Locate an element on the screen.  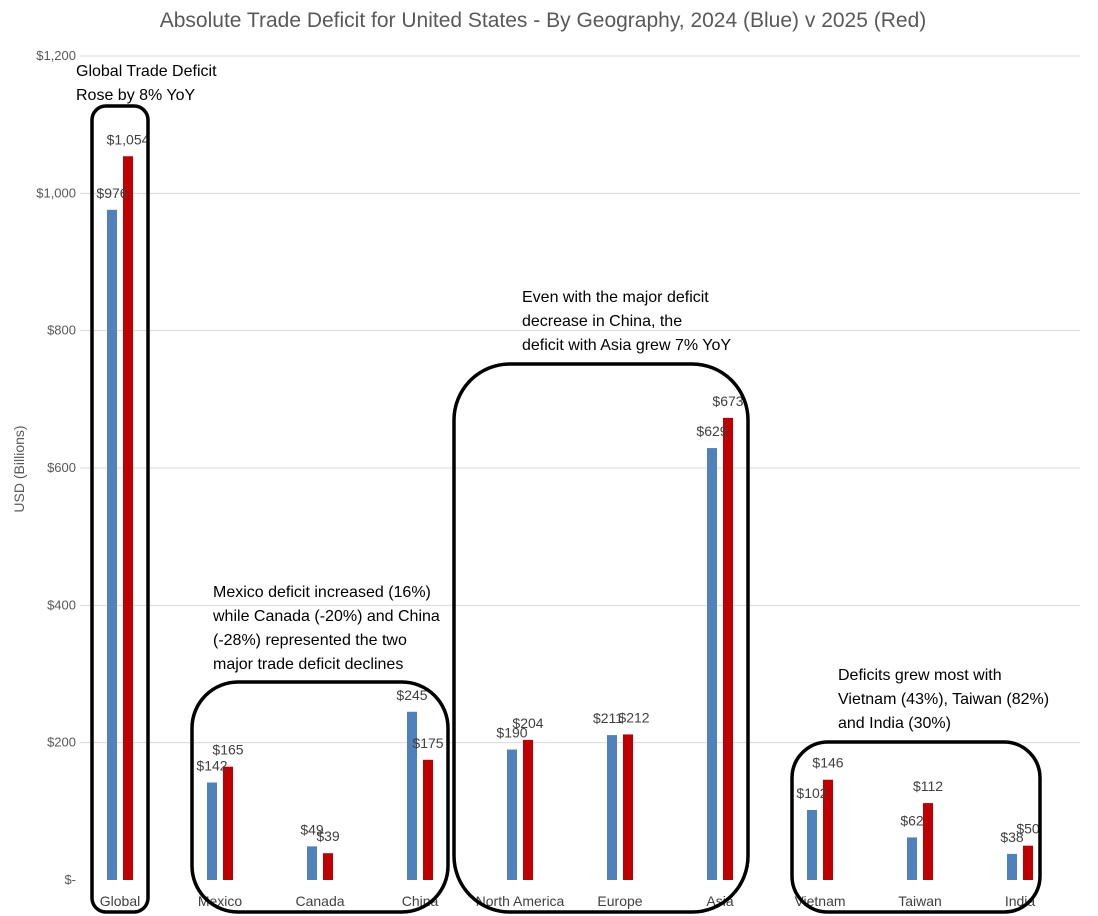
bar-2024-global is located at coordinates (112, 544).